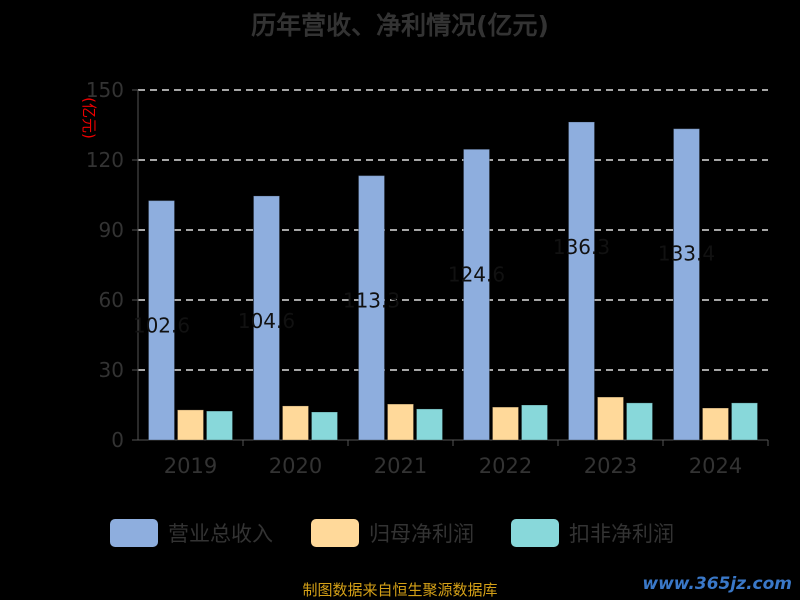 The width and height of the screenshot is (800, 600). What do you see at coordinates (105, 160) in the screenshot?
I see `y-tick-label: 120` at bounding box center [105, 160].